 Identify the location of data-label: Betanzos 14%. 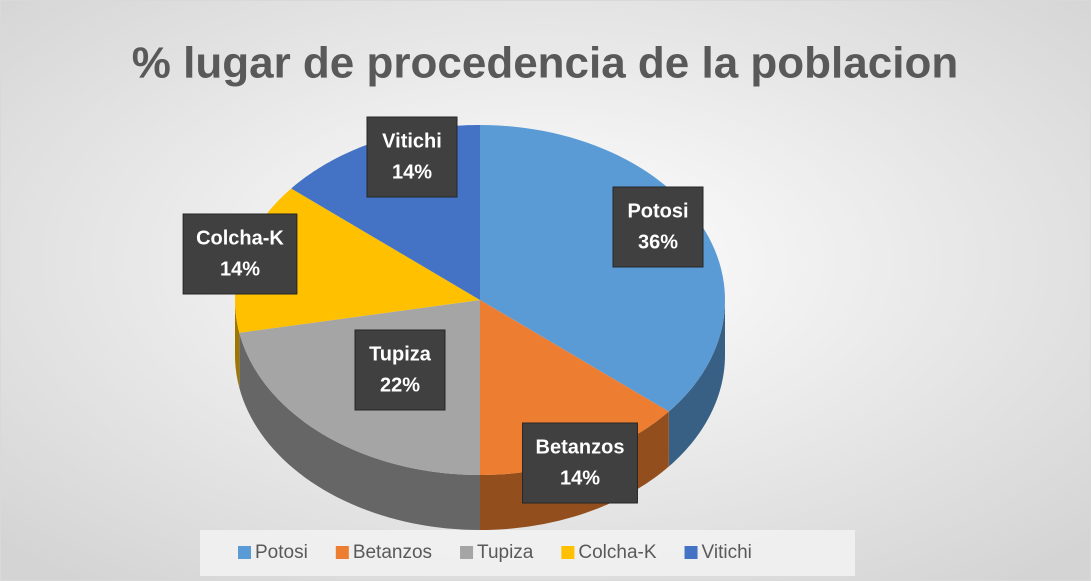
(580, 463).